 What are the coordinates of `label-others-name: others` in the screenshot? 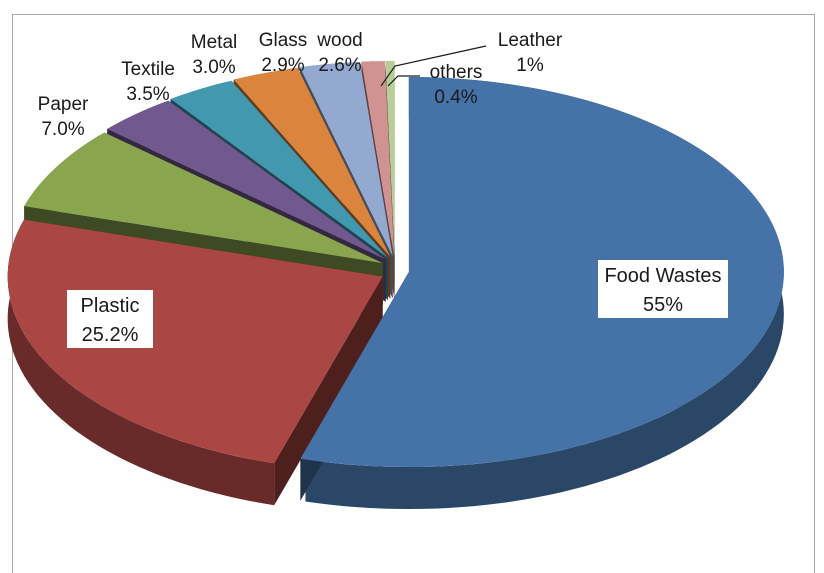 It's located at (456, 72).